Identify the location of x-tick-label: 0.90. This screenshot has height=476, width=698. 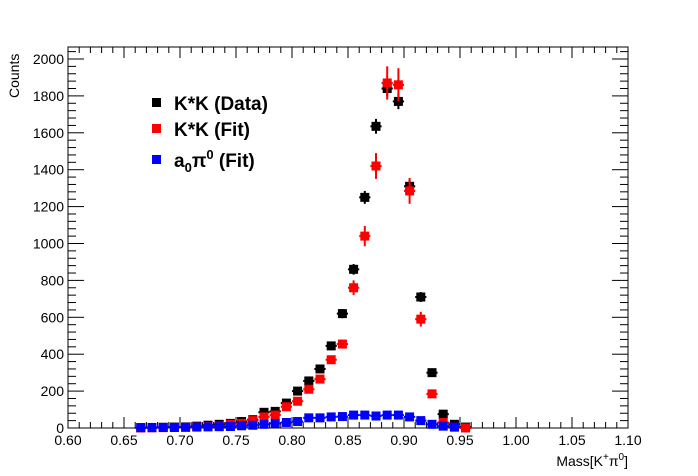
(403, 440).